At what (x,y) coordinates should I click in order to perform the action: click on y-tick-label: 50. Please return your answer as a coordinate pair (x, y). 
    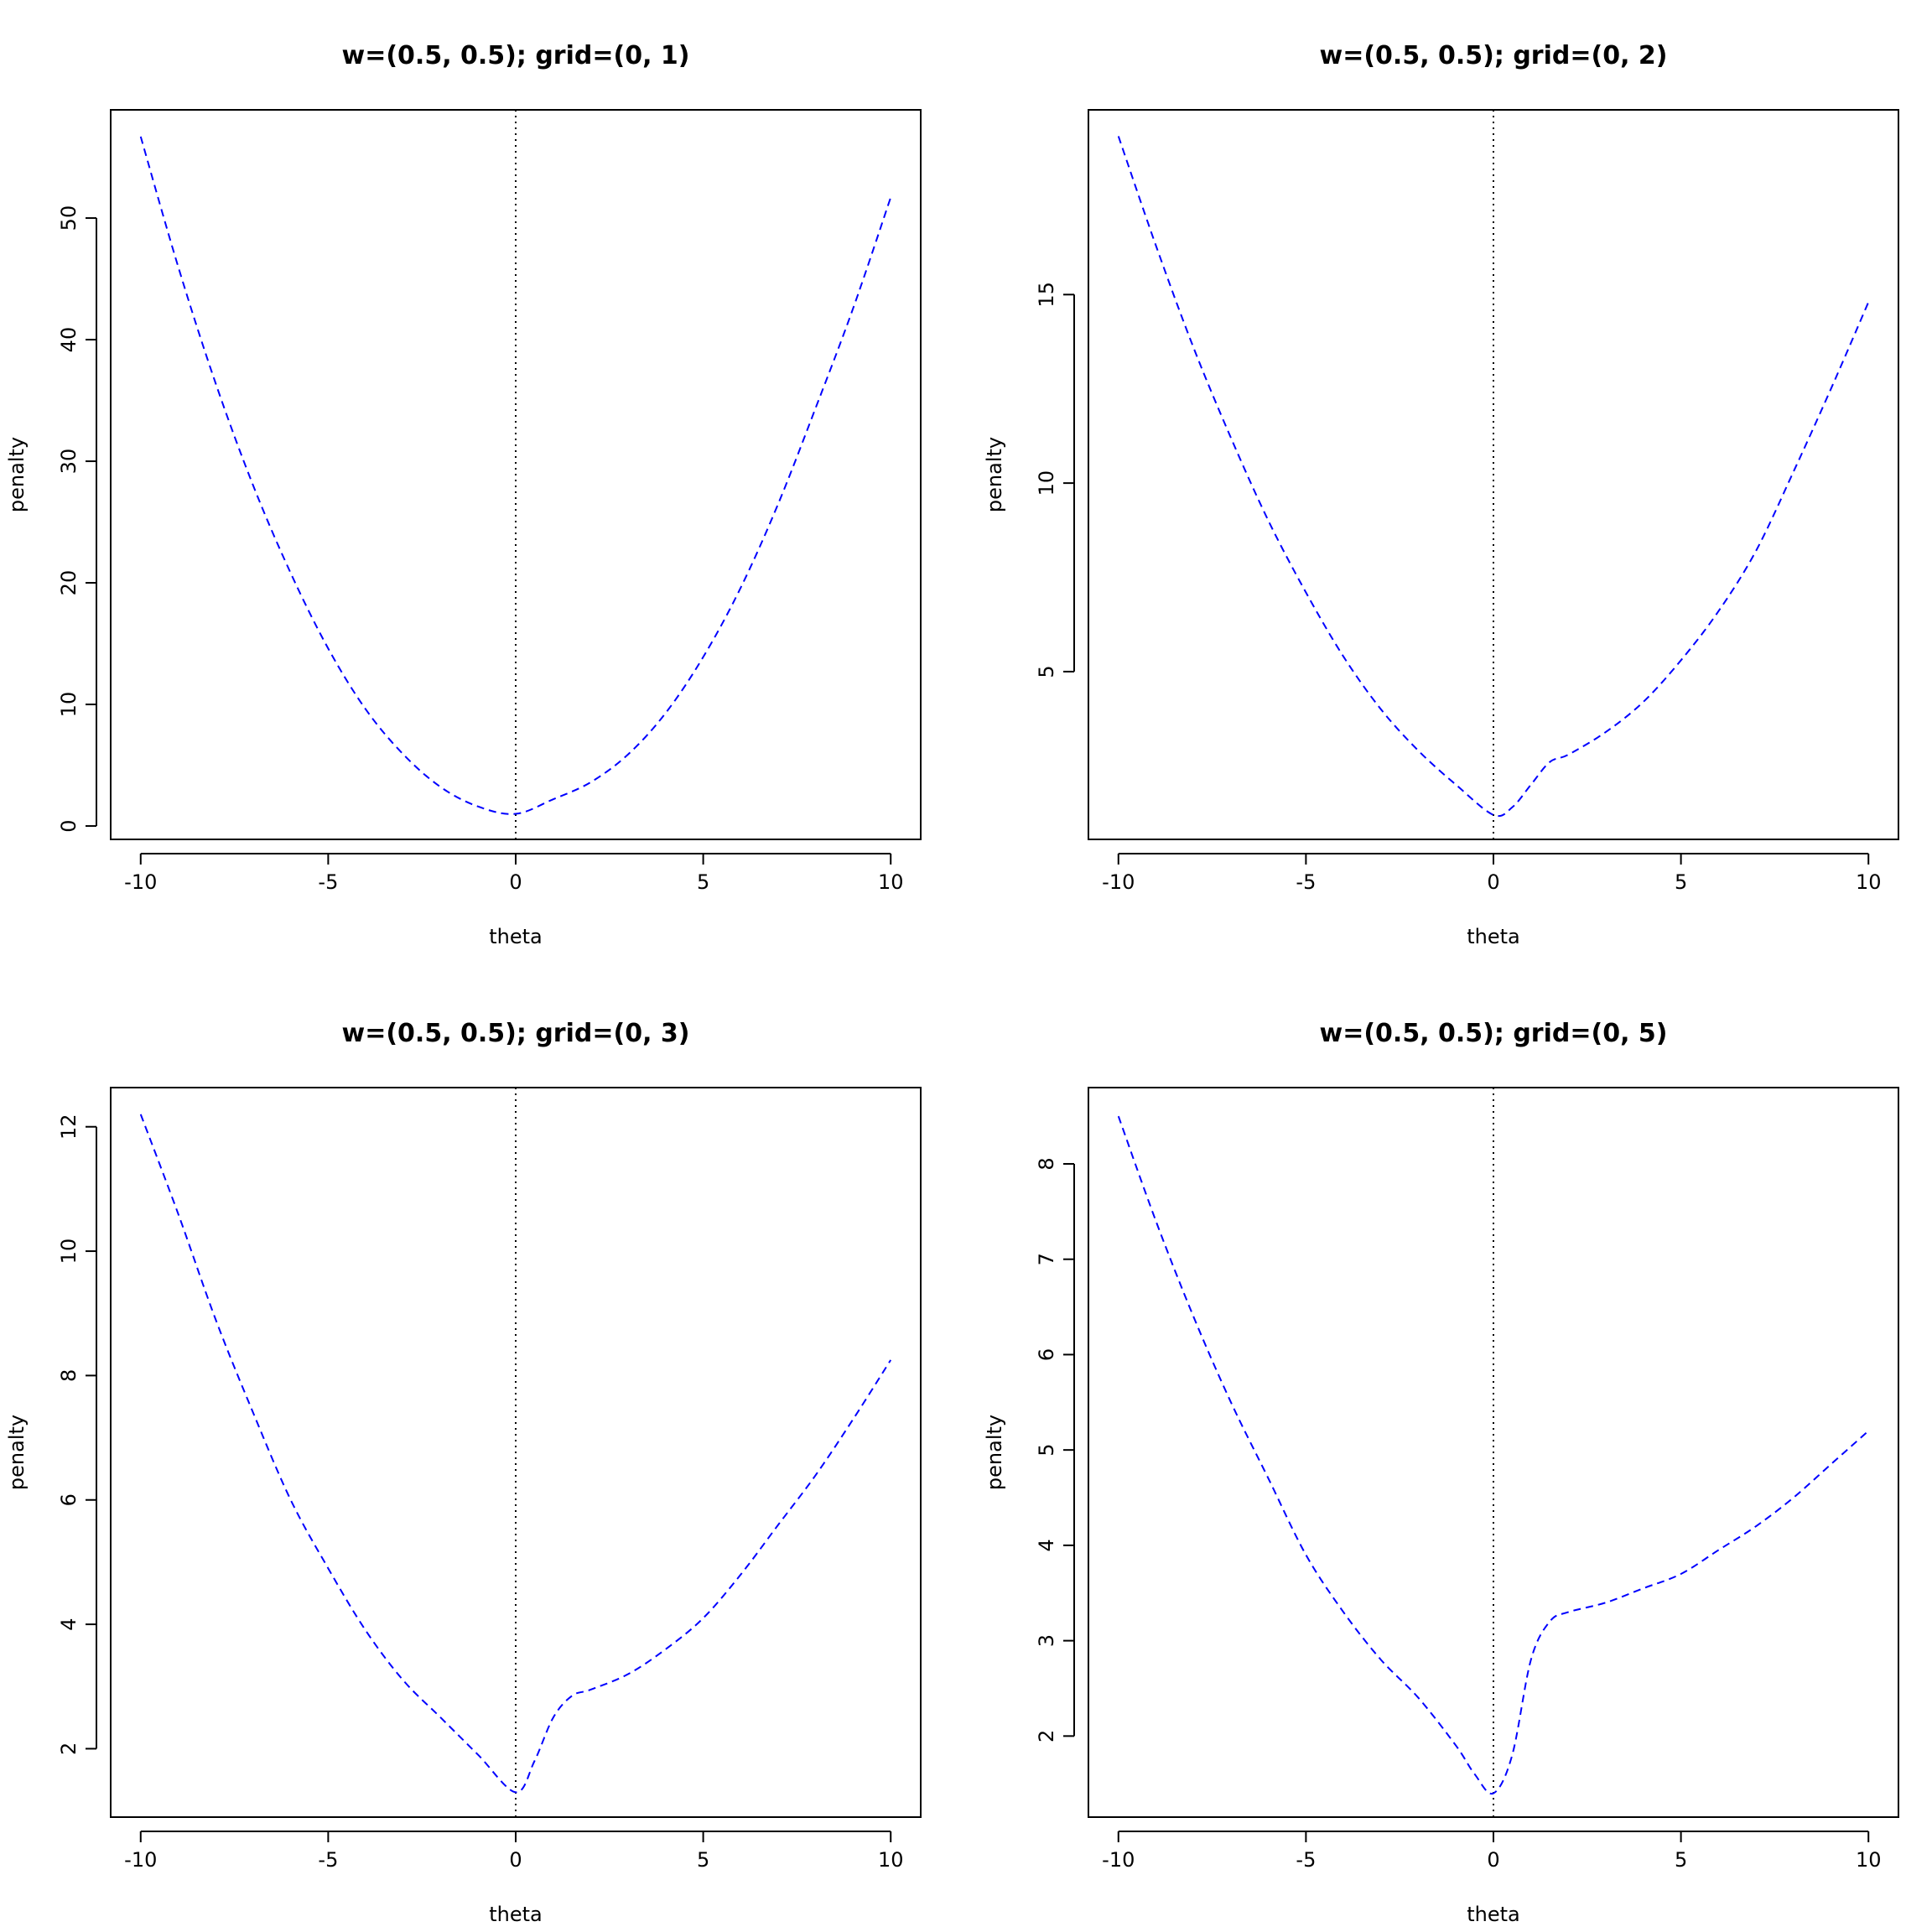
    Looking at the image, I should click on (68, 218).